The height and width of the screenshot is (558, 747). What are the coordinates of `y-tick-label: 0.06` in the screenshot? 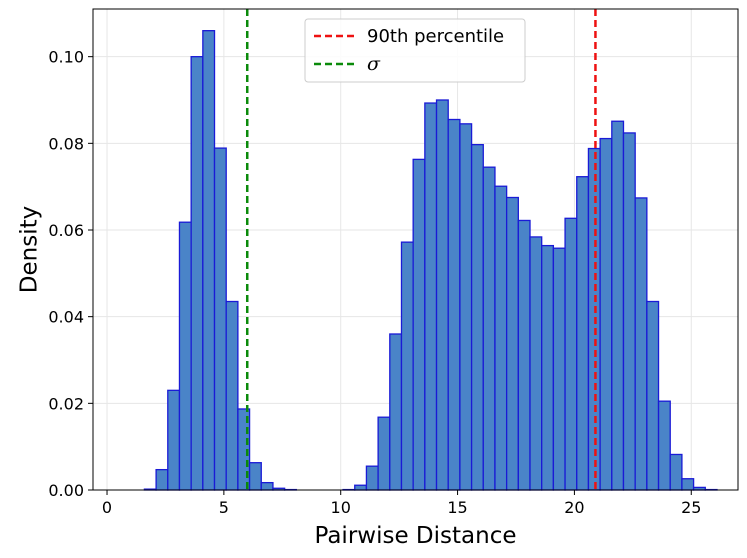 It's located at (66, 230).